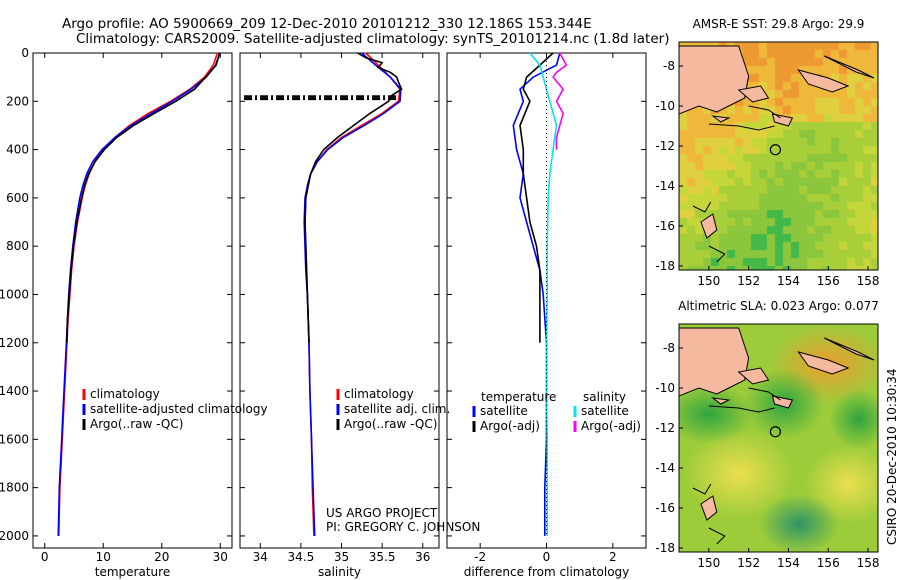  I want to click on sst-map-title: AMSR-E SST: 29.8 Argo: 29.9, so click(779, 24).